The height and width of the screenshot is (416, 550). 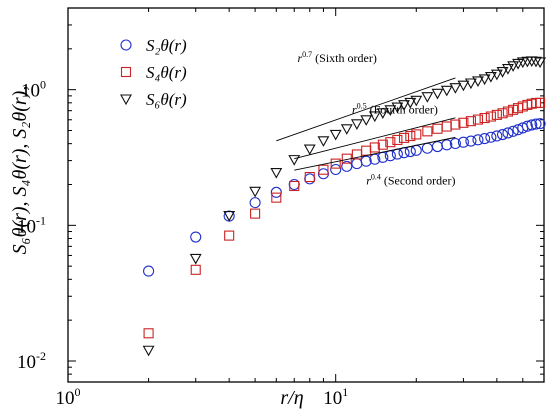 I want to click on reference-label: r0.5 (Fourth order), so click(x=395, y=108).